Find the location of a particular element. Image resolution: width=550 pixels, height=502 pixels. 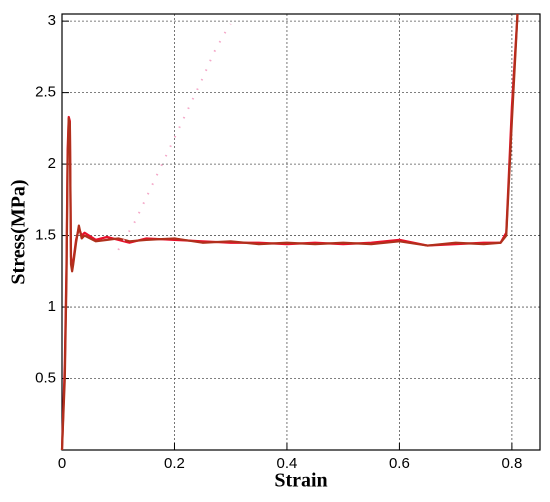

y-tick-label: 2 is located at coordinates (52, 163).